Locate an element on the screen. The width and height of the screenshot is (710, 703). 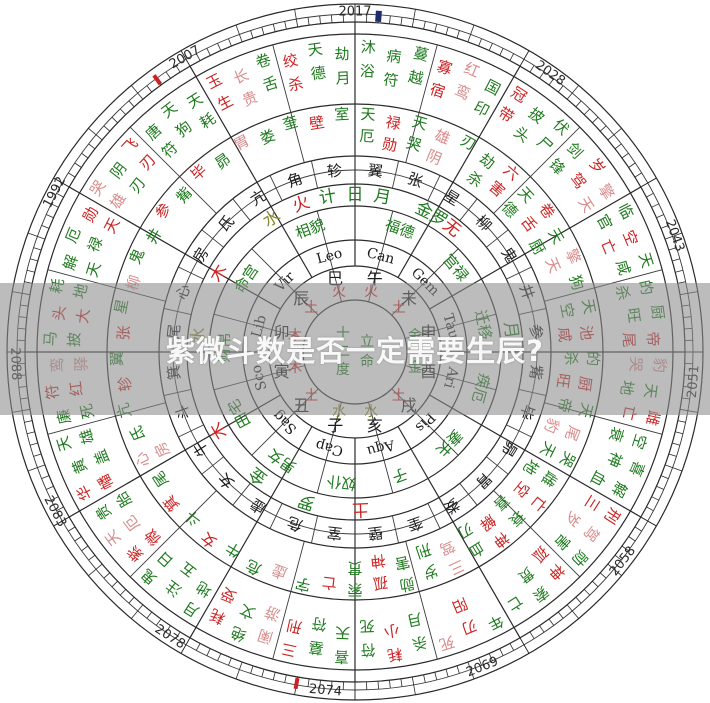
svg-text: 危 is located at coordinates (253, 567).